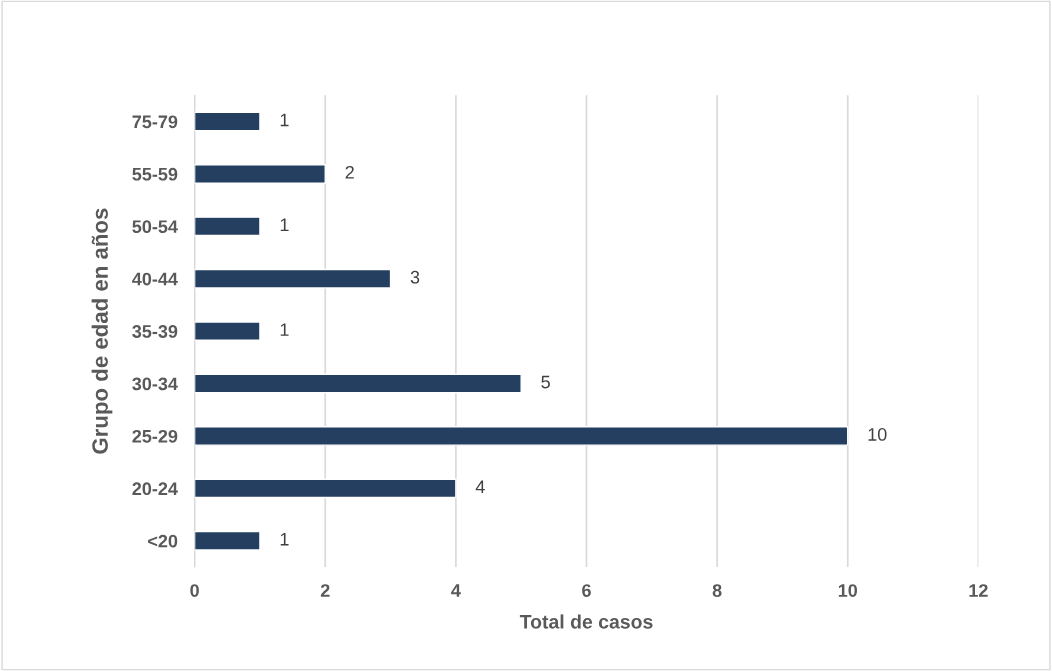 The image size is (1052, 671). Describe the element at coordinates (155, 384) in the screenshot. I see `y-tick-label: 30-34` at that location.